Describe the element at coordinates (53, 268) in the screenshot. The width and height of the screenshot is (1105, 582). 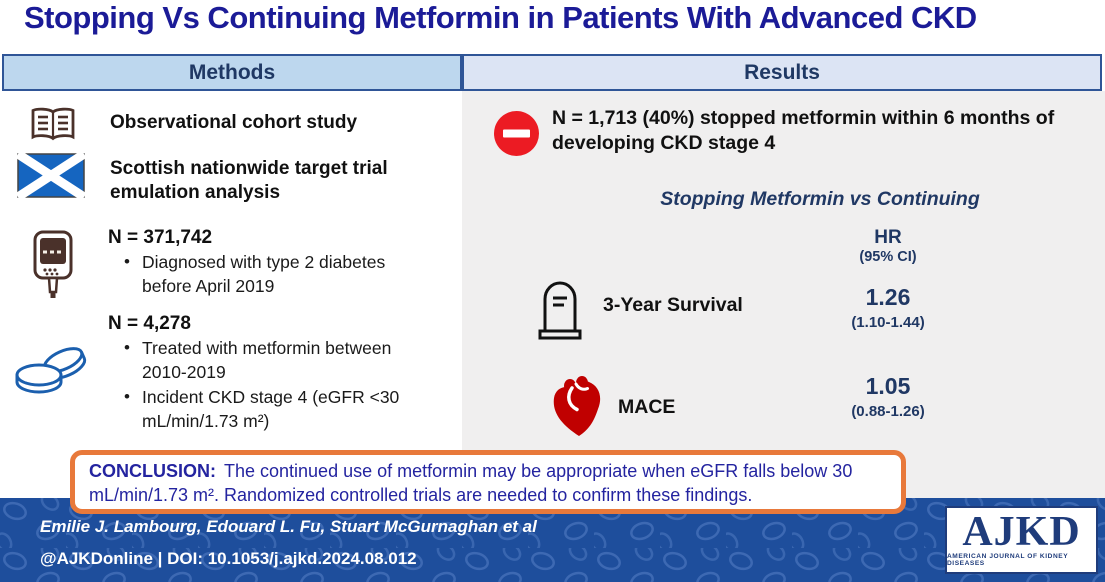
I see `glucometer-icon` at that location.